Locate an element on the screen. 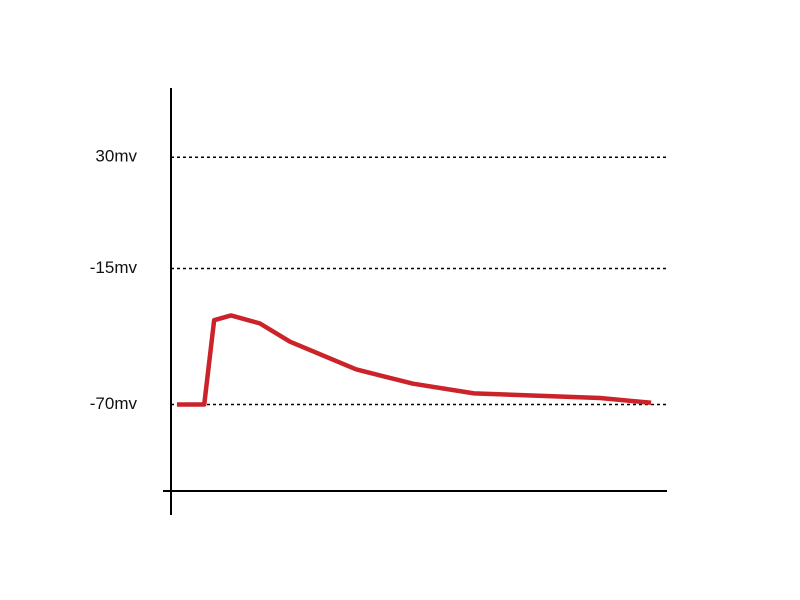 The height and width of the screenshot is (600, 800). data-line is located at coordinates (414, 360).